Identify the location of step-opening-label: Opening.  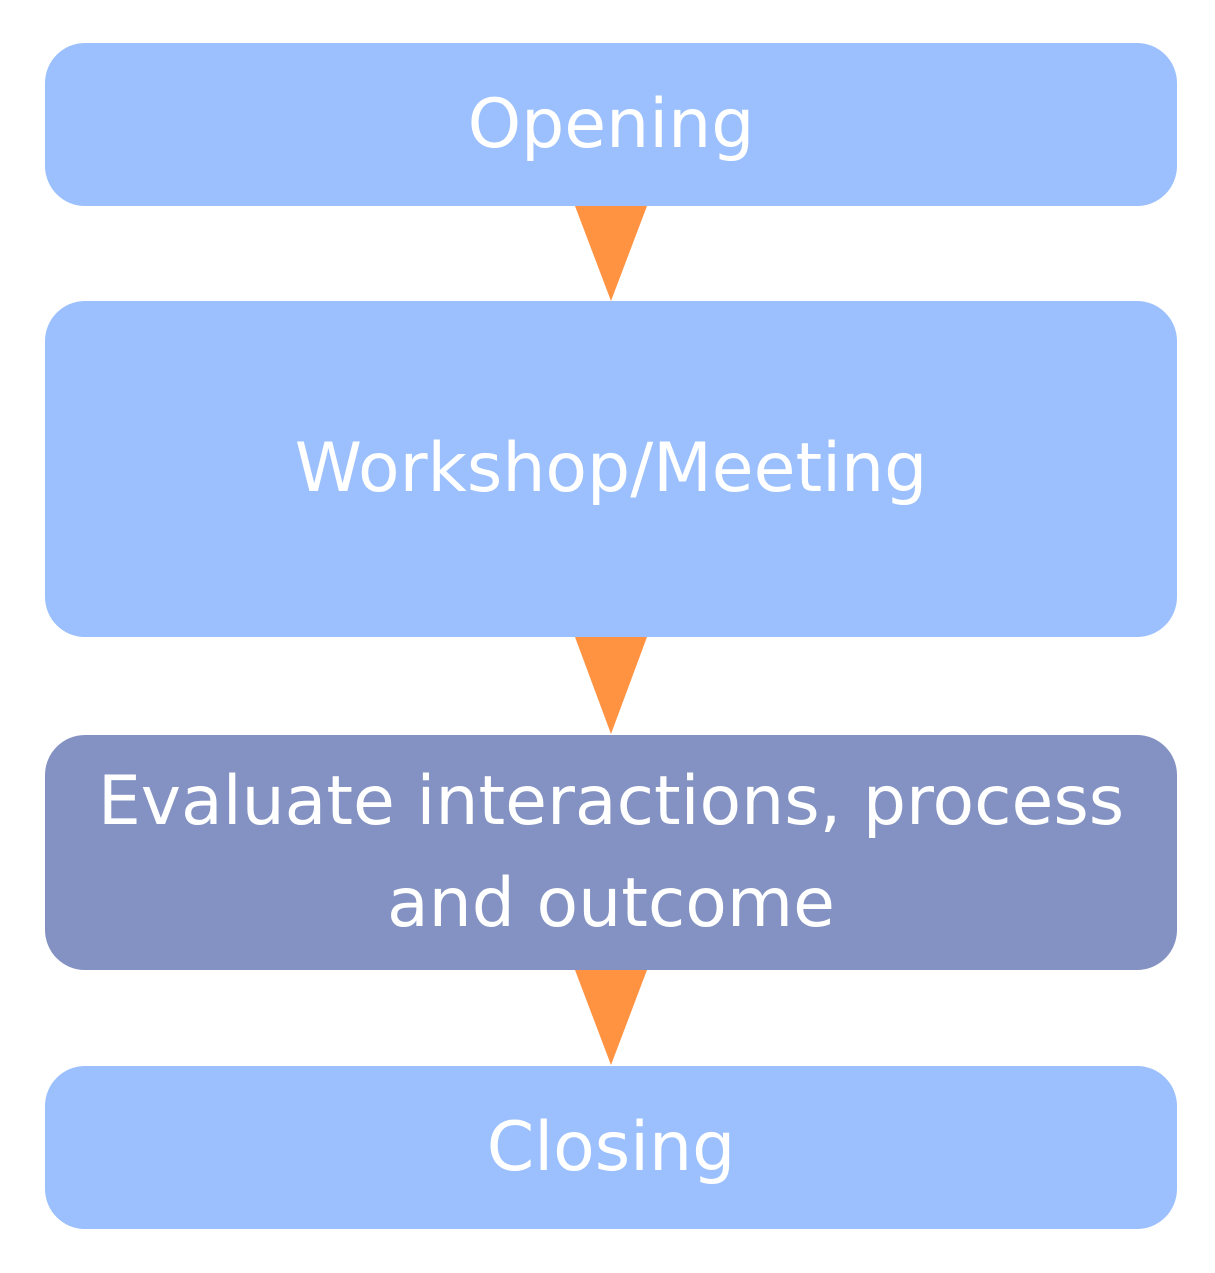
(611, 124).